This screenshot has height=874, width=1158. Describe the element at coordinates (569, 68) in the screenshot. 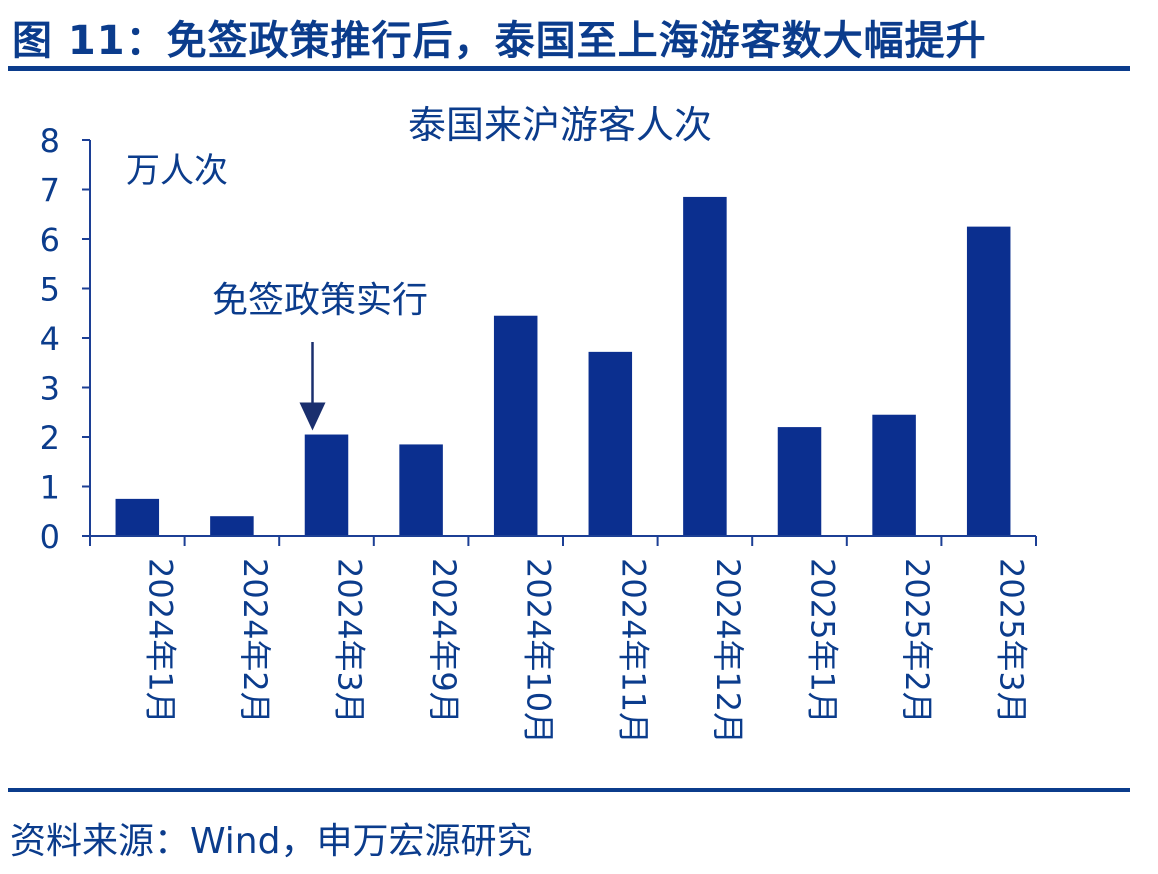

I see `title-rule` at that location.